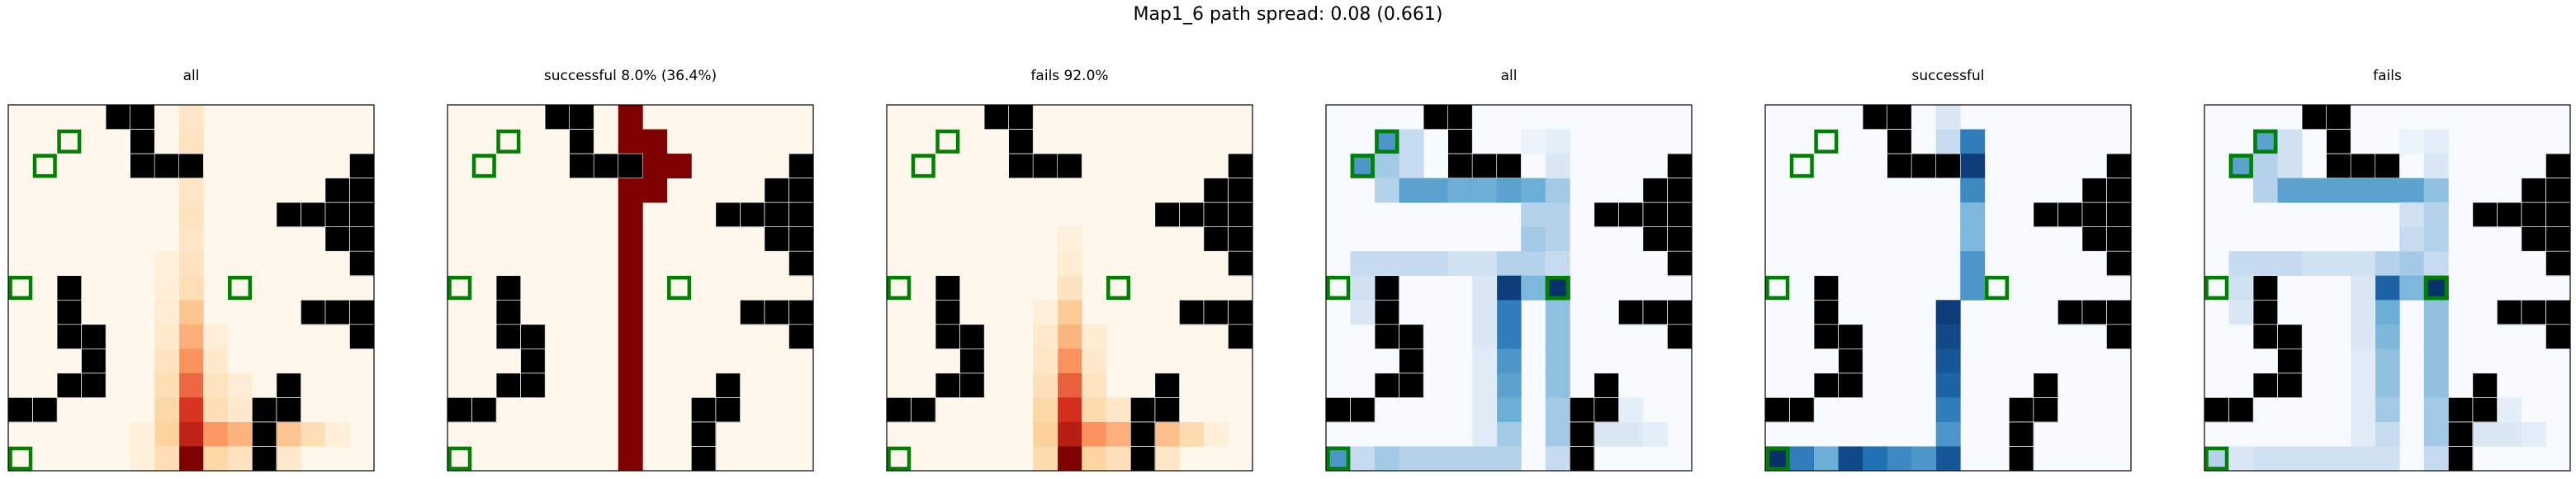  What do you see at coordinates (1509, 76) in the screenshot?
I see `panel-title: all` at bounding box center [1509, 76].